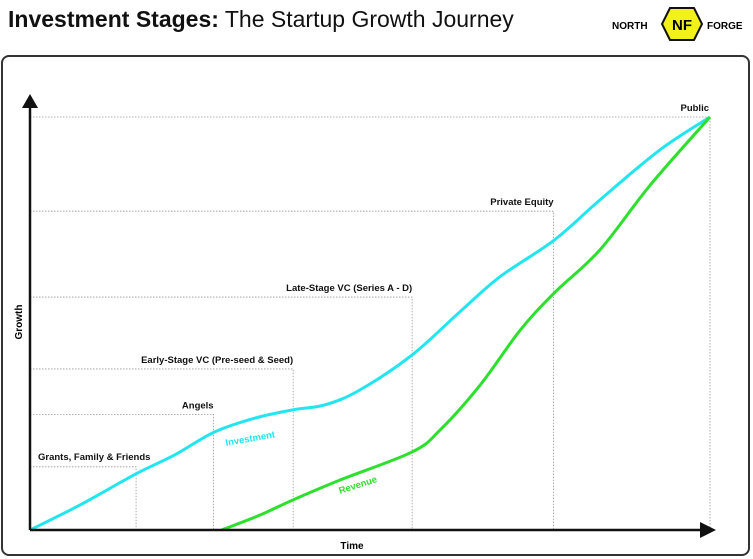 This screenshot has width=753, height=559. Describe the element at coordinates (522, 202) in the screenshot. I see `stage-label: Private Equity` at that location.